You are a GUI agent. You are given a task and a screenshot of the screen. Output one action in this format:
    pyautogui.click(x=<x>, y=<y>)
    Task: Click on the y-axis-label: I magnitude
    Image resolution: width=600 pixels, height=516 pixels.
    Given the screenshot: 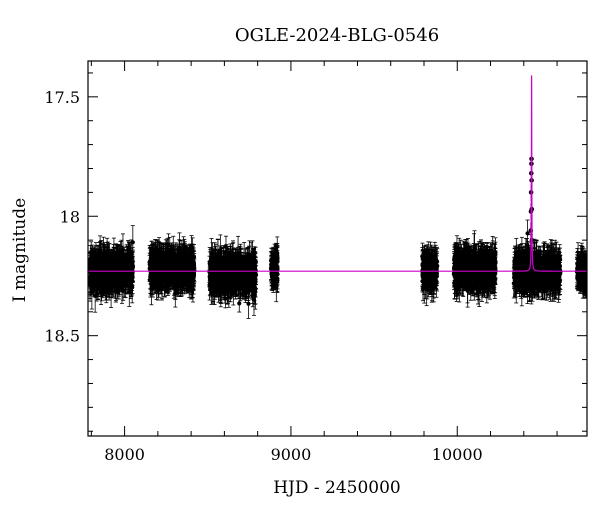 What is the action you would take?
    pyautogui.click(x=20, y=250)
    